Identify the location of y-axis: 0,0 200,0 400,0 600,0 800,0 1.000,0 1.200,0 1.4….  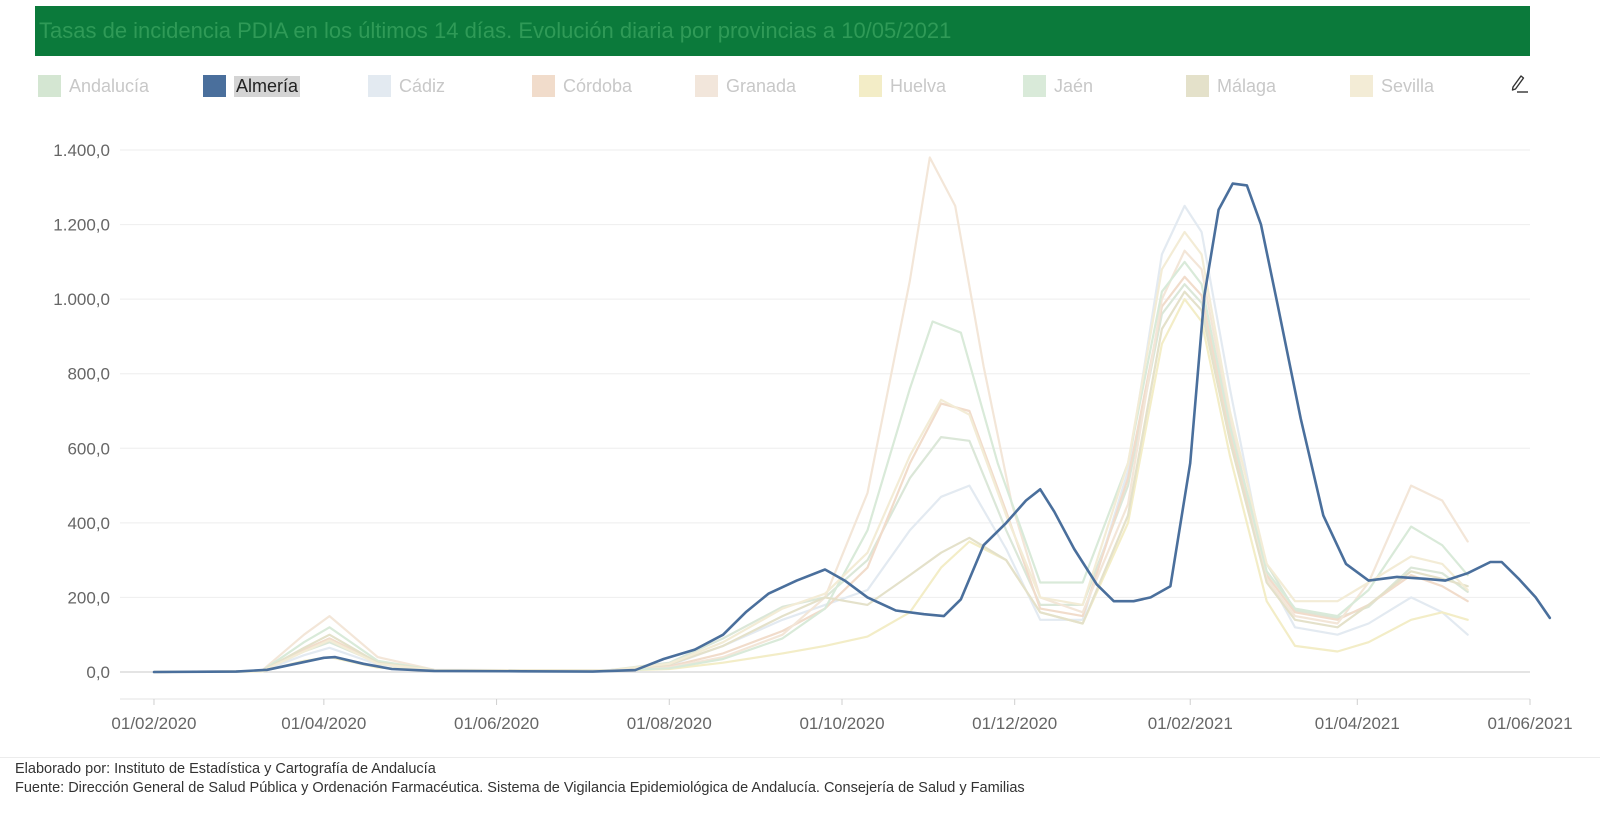
(81, 411).